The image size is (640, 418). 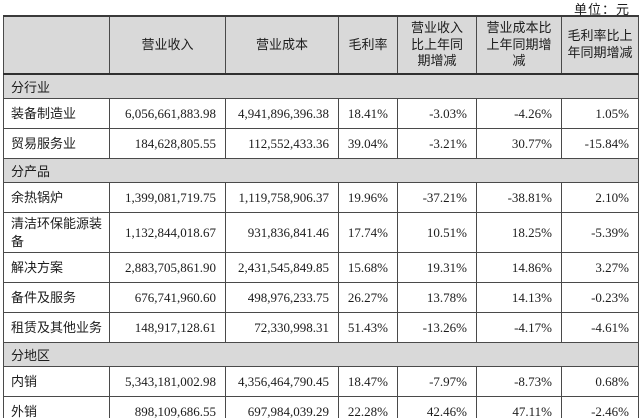 I want to click on cell-margin: 15.68%, so click(x=368, y=268).